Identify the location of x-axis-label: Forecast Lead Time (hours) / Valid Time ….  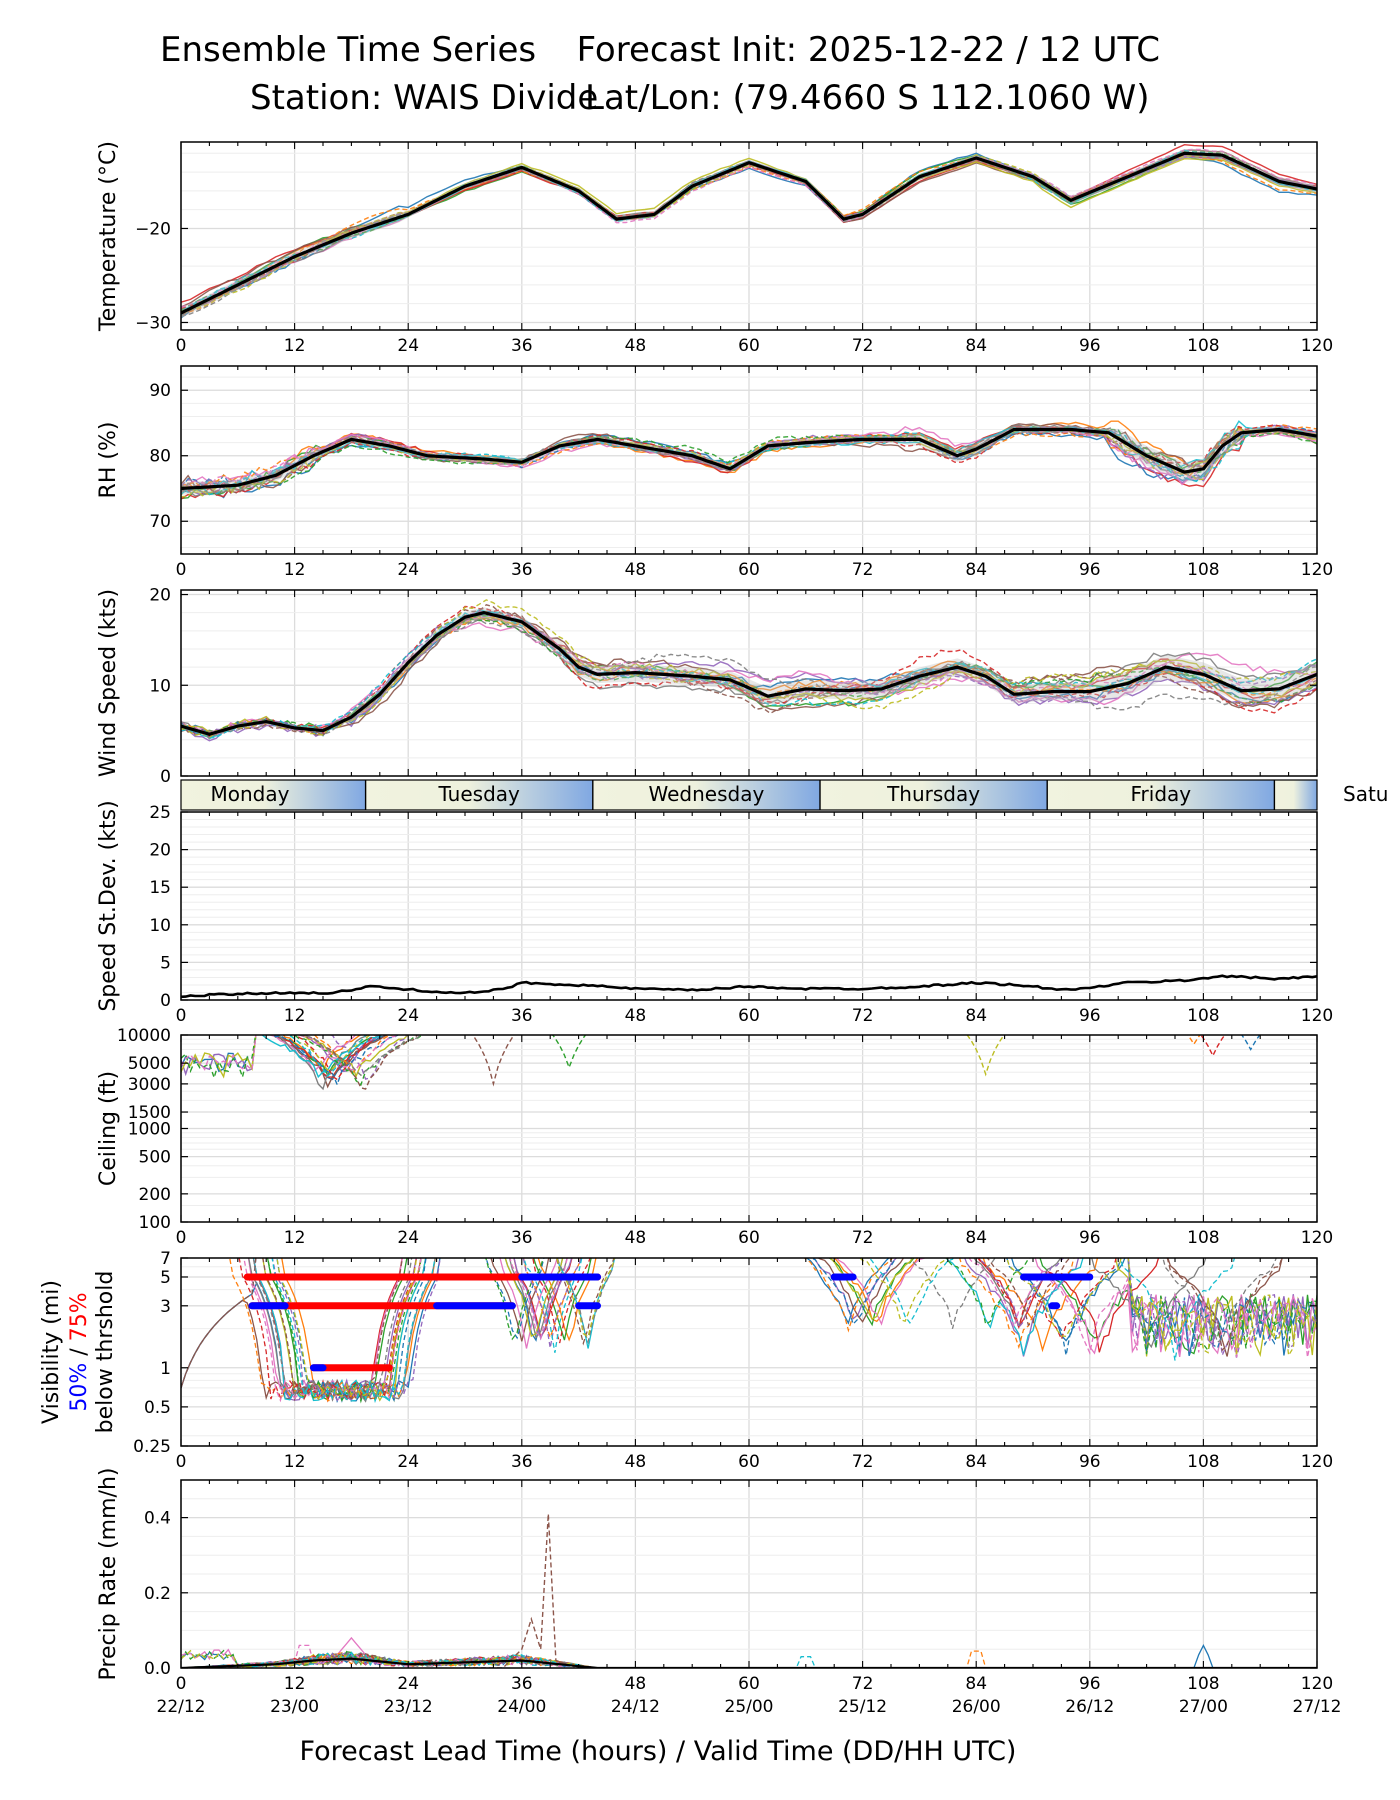
(658, 1751).